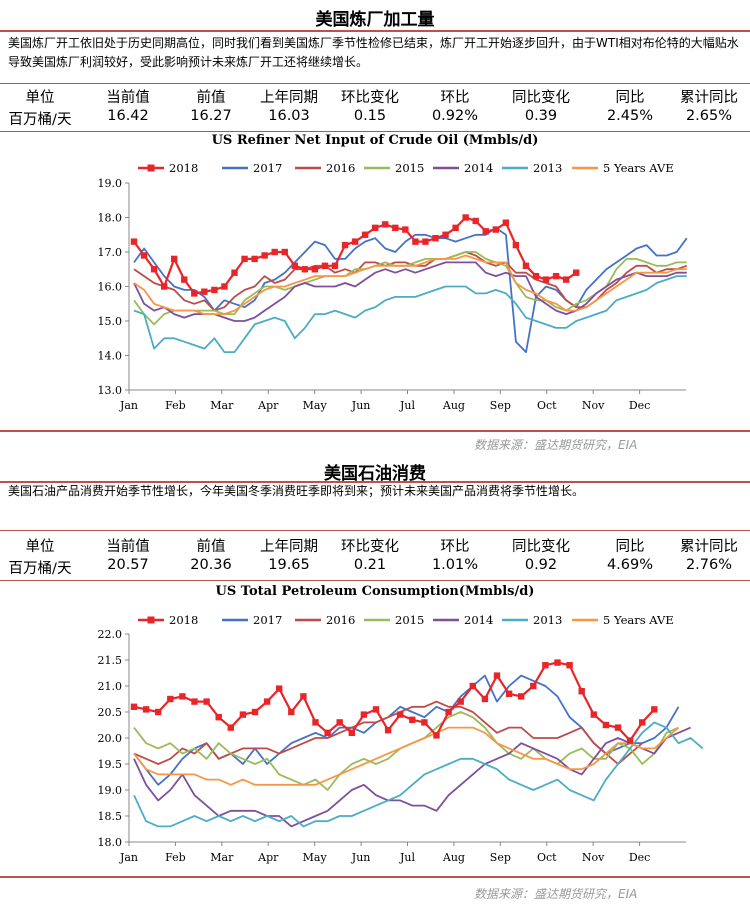 This screenshot has height=909, width=750. What do you see at coordinates (289, 547) in the screenshot?
I see `table-header-cell: 上年同期` at bounding box center [289, 547].